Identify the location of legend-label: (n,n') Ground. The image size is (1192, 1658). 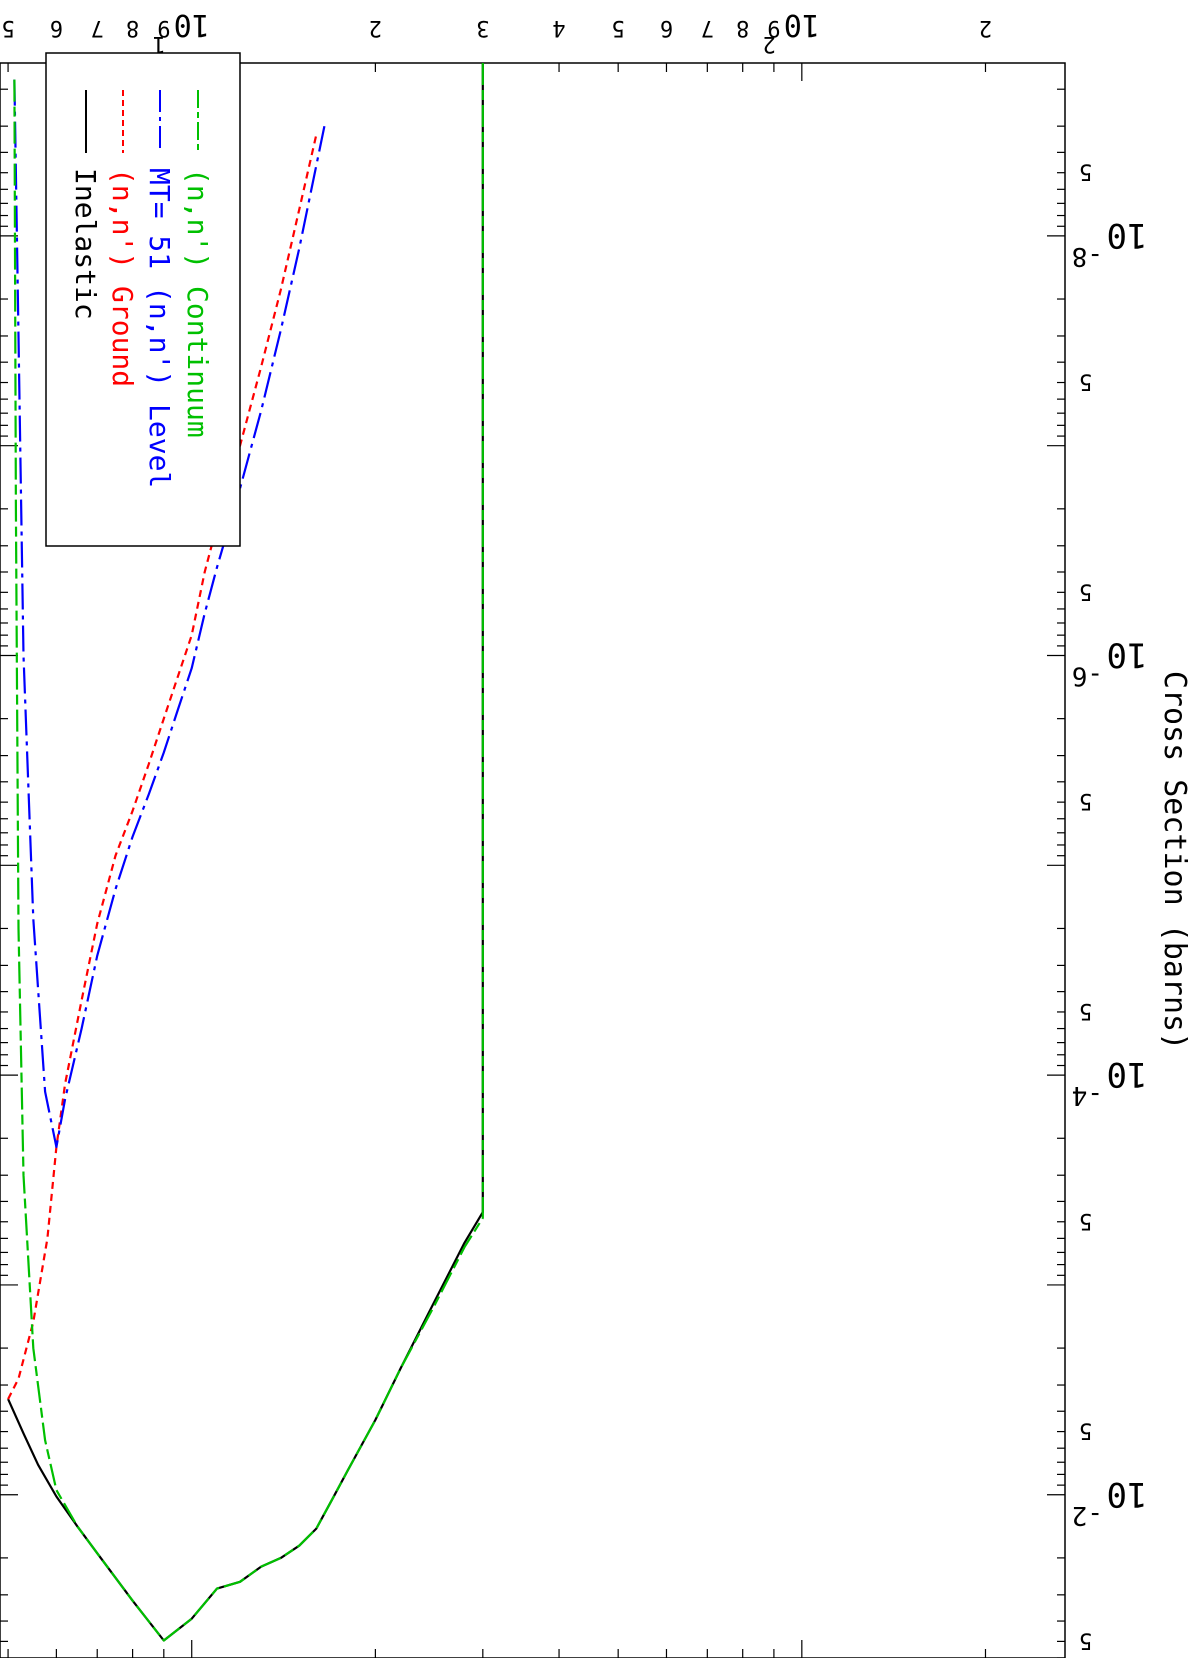
(122, 277).